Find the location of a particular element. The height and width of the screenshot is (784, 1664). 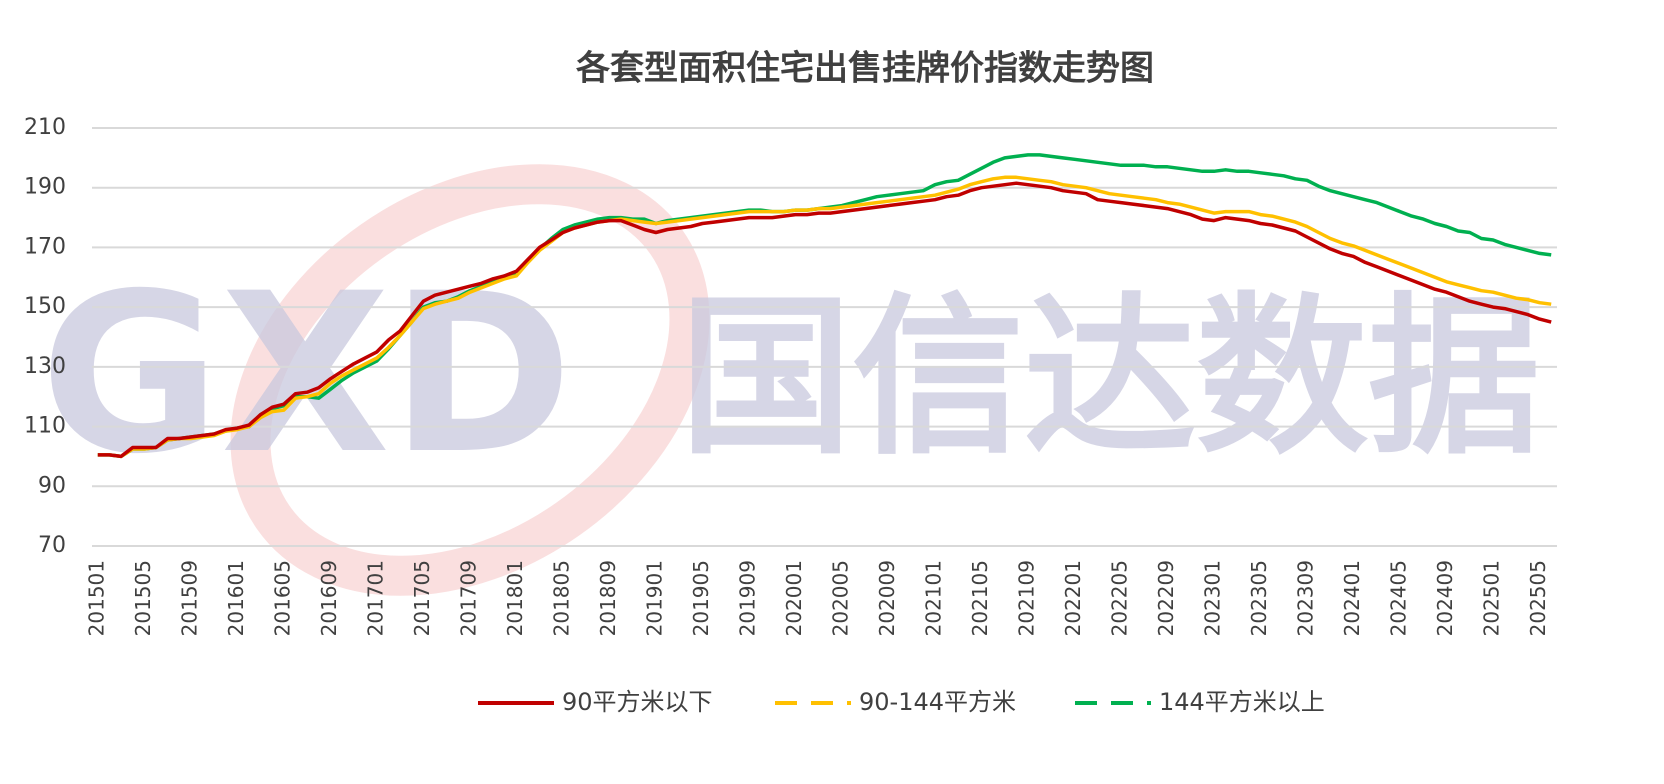

x-tick-label: 201509 is located at coordinates (189, 598).